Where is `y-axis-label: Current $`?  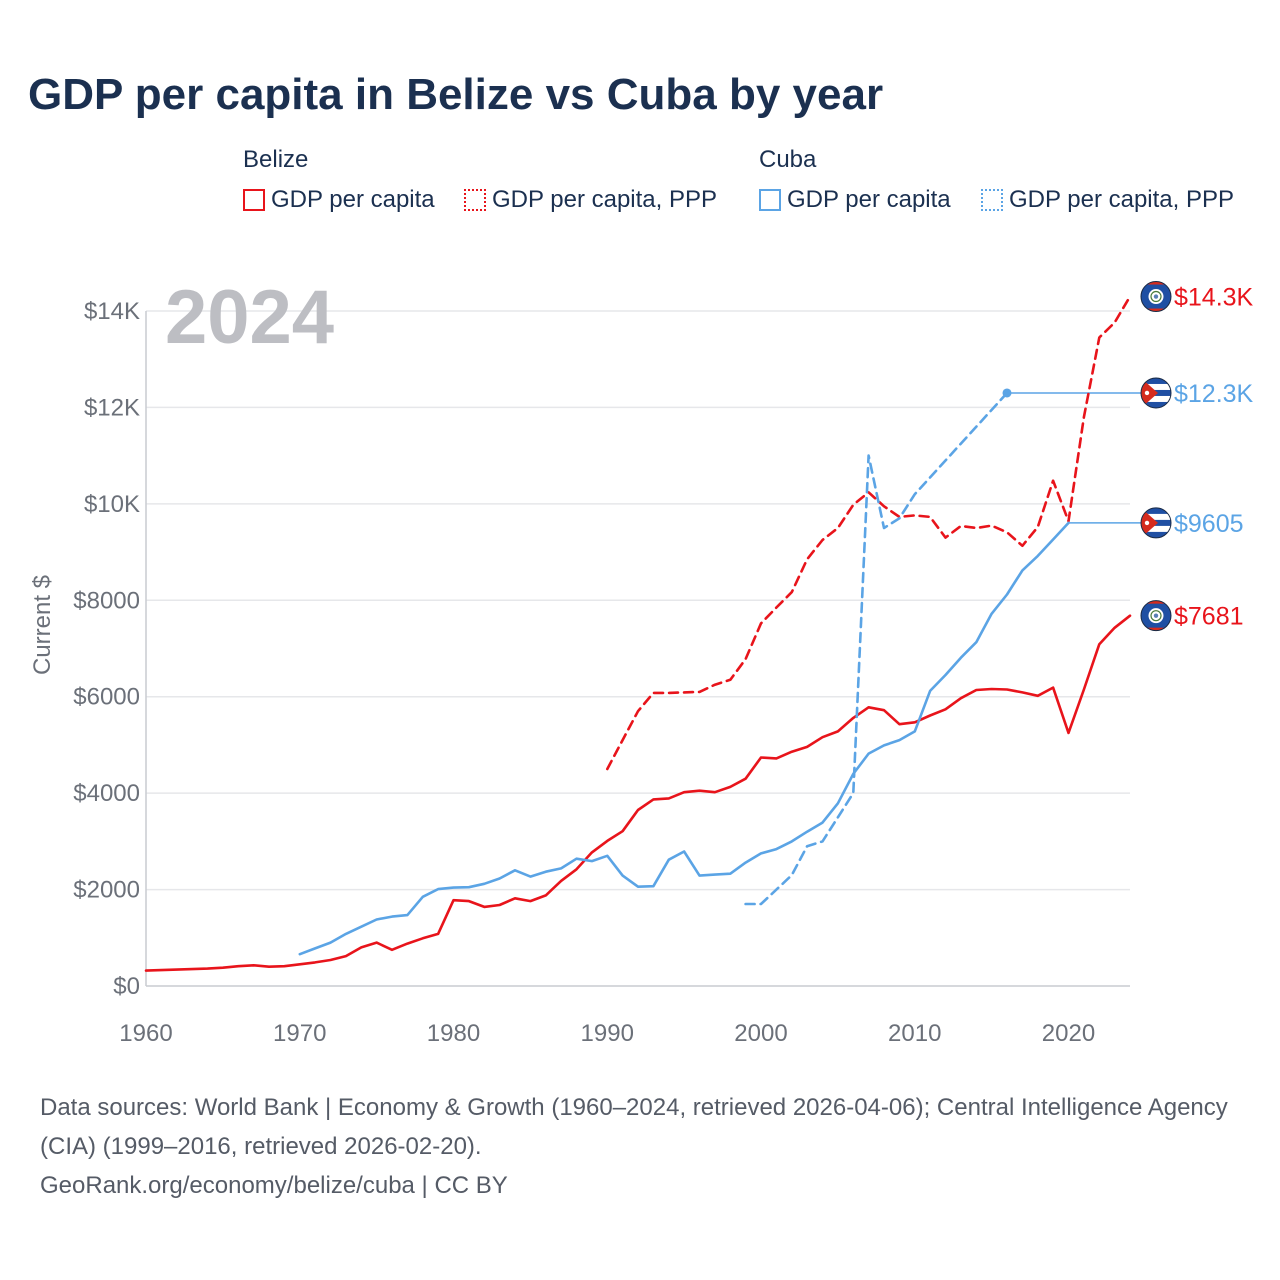
y-axis-label: Current $ is located at coordinates (42, 625).